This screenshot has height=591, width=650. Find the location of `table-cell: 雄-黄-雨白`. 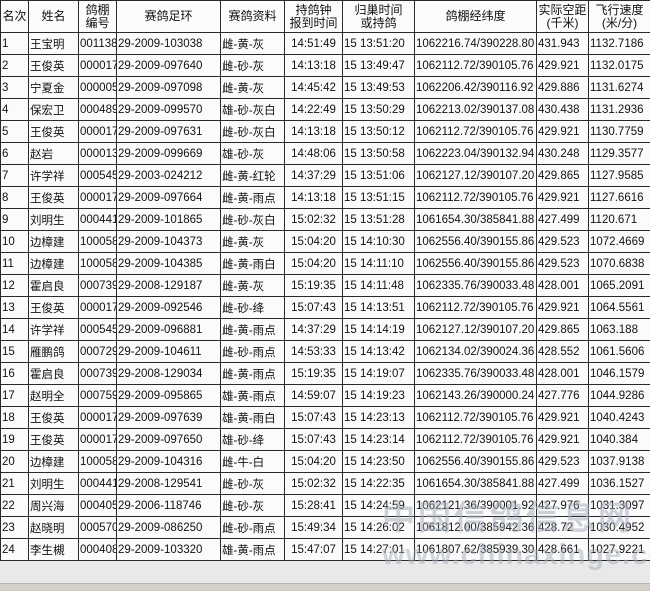

table-cell: 雄-黄-雨白 is located at coordinates (252, 417).